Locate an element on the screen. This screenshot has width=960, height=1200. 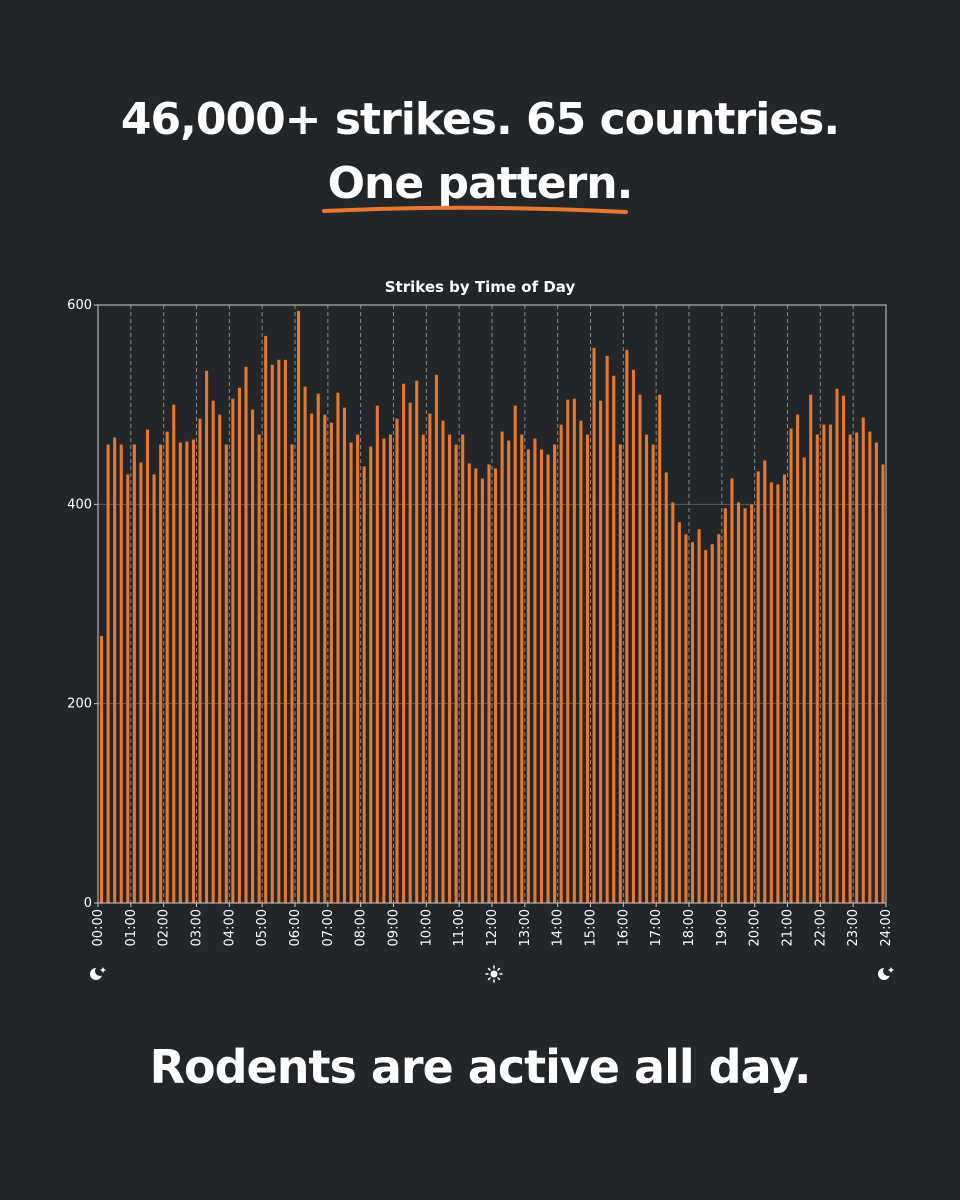
x-tick-label: 06:00 is located at coordinates (295, 927).